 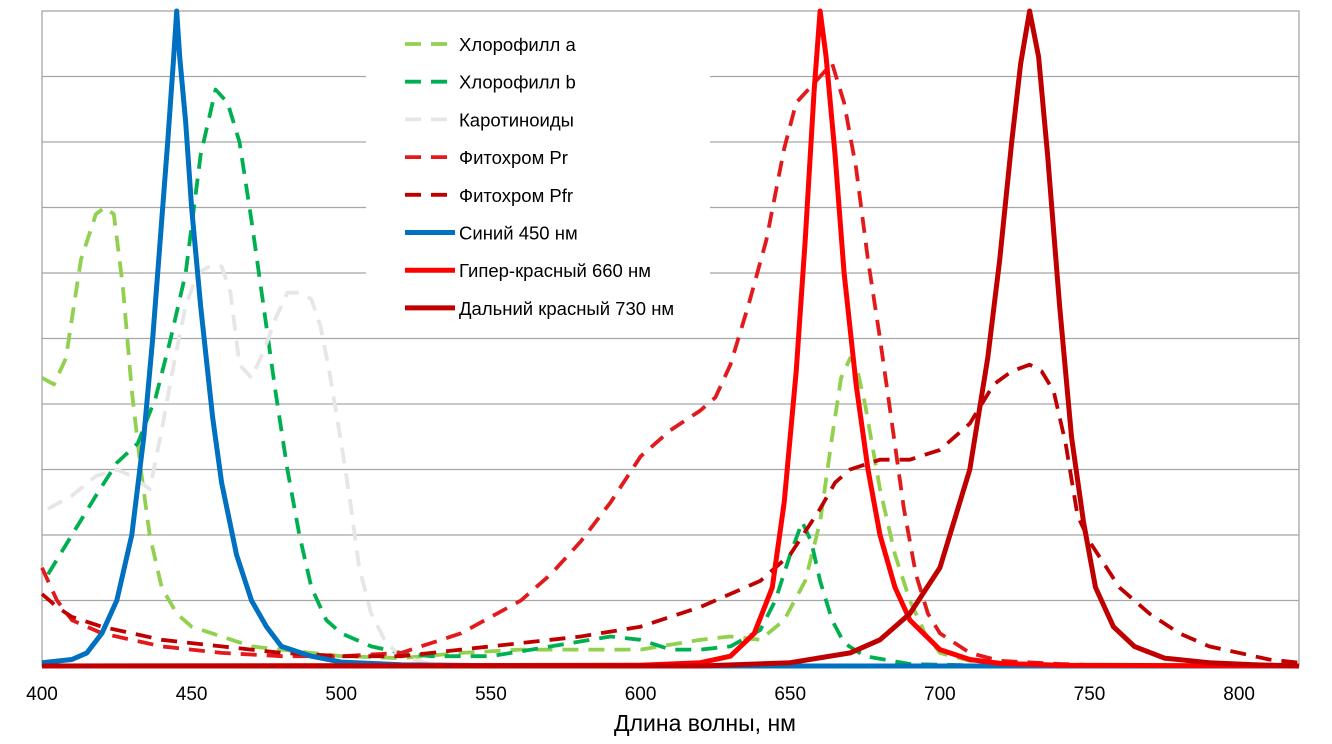 I want to click on legend-label: Каротиноиды, so click(x=516, y=119).